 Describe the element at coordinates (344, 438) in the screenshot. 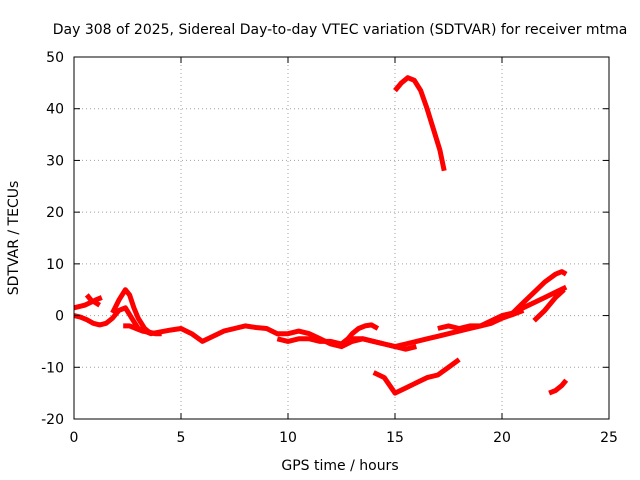

I see `x-tick-labels: 0 5 10 15 20 25` at that location.